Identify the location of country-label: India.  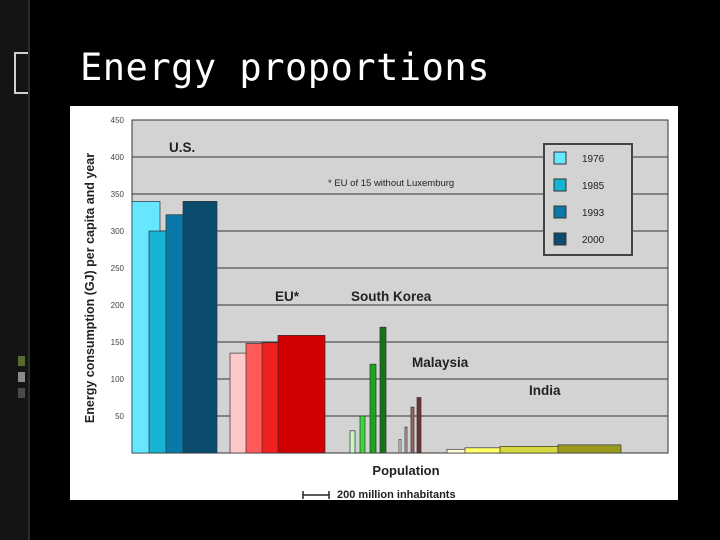
(545, 390).